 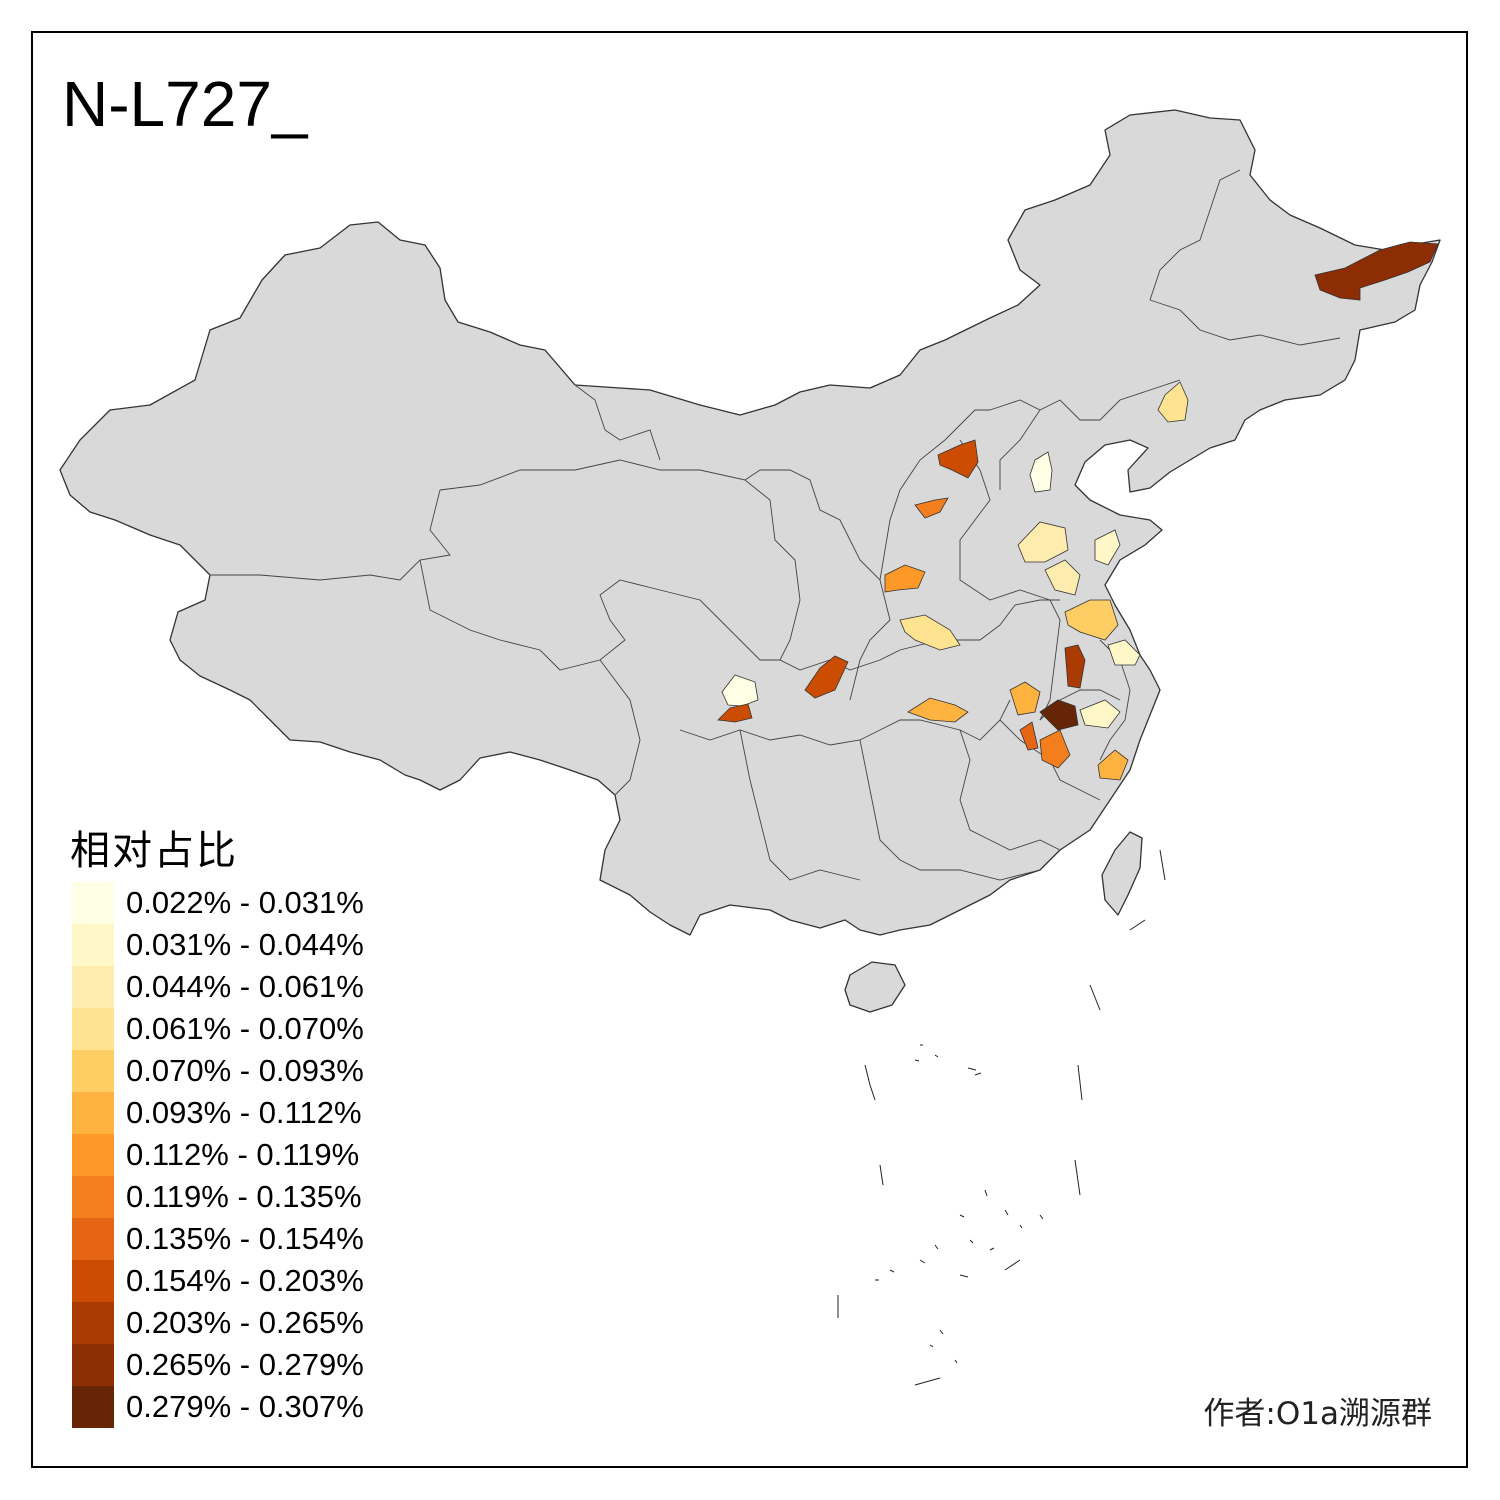 I want to click on legend-label: 0.154% - 0.203%, so click(x=245, y=1280).